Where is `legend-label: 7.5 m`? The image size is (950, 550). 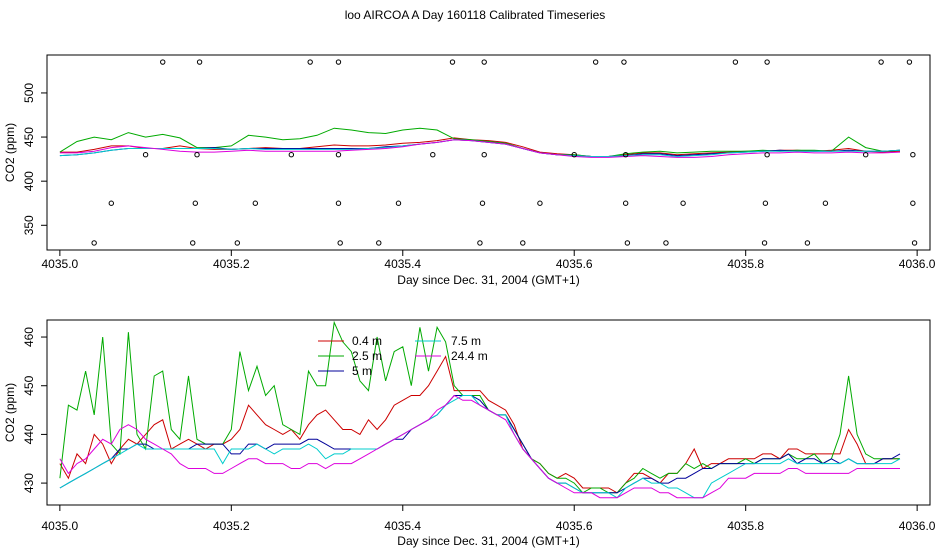
legend-label: 7.5 m is located at coordinates (466, 341).